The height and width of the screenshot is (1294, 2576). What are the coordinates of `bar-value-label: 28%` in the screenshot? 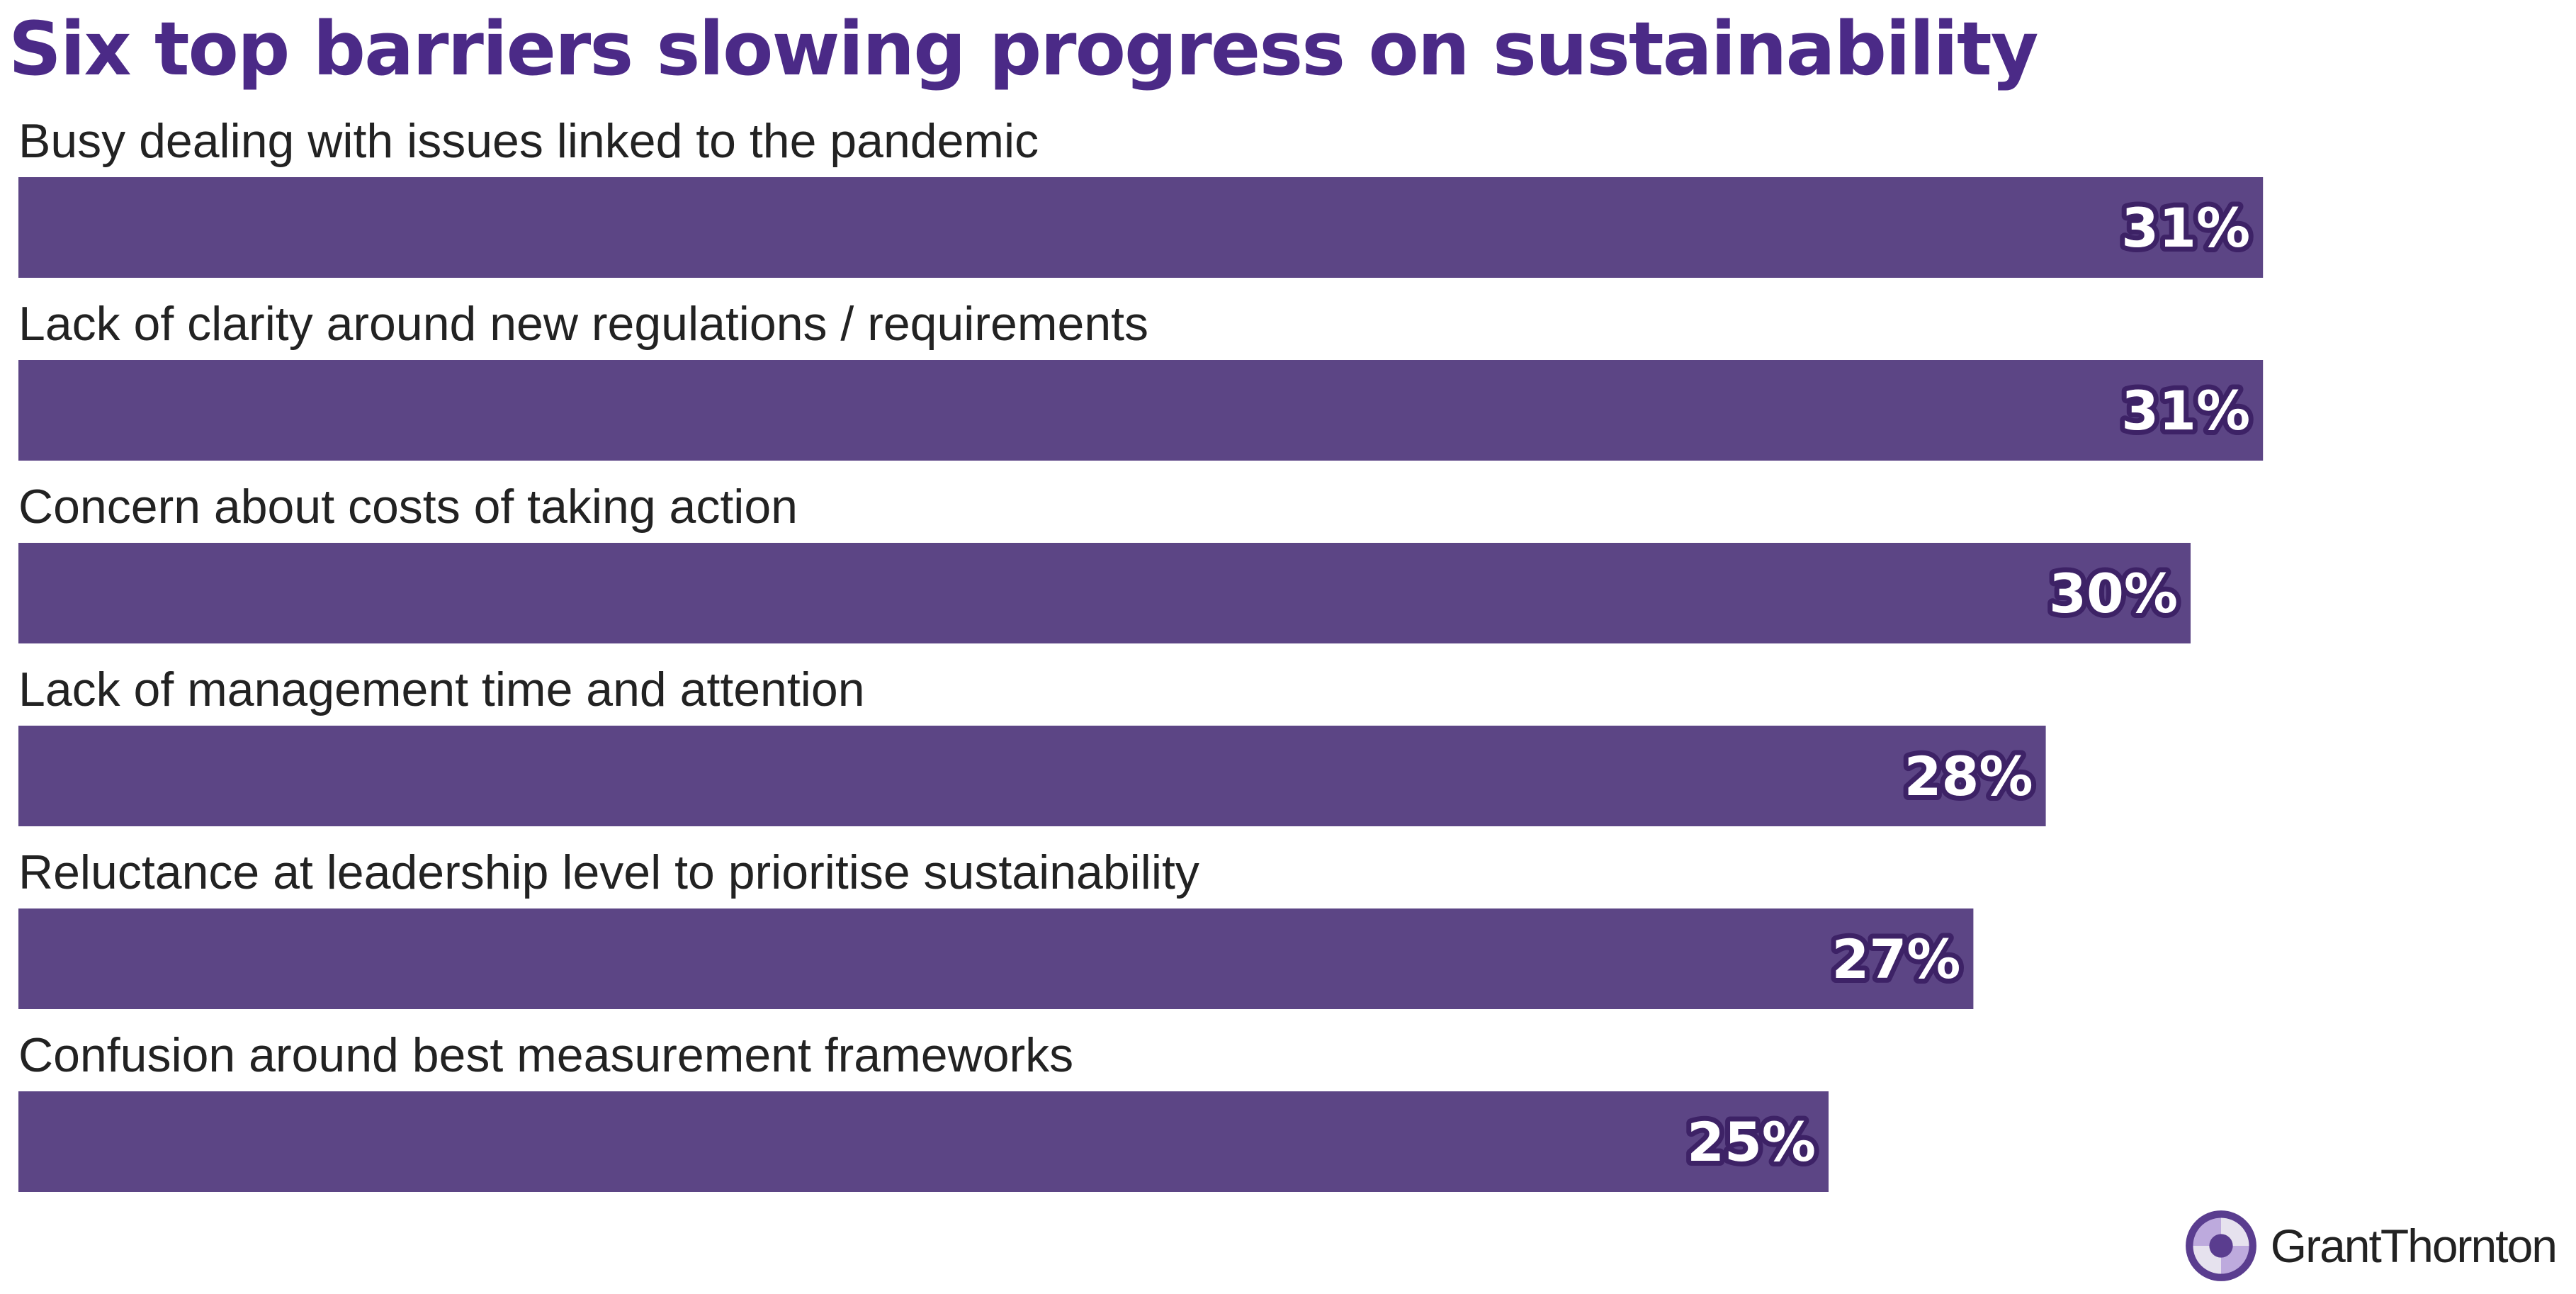 It's located at (1968, 776).